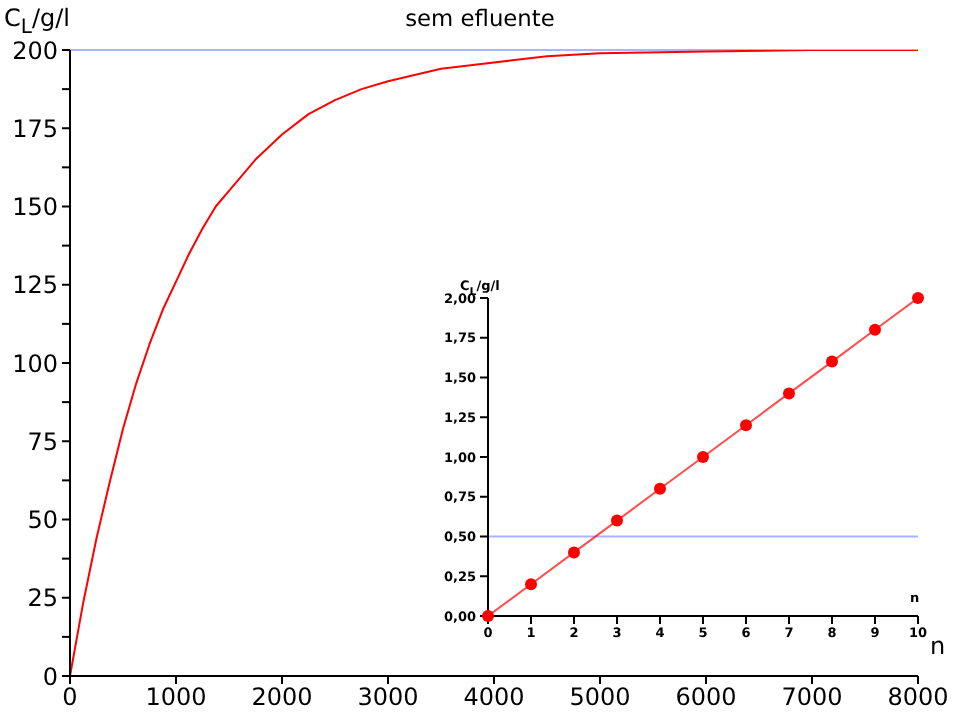  Describe the element at coordinates (938, 646) in the screenshot. I see `x-axis-title: n` at that location.